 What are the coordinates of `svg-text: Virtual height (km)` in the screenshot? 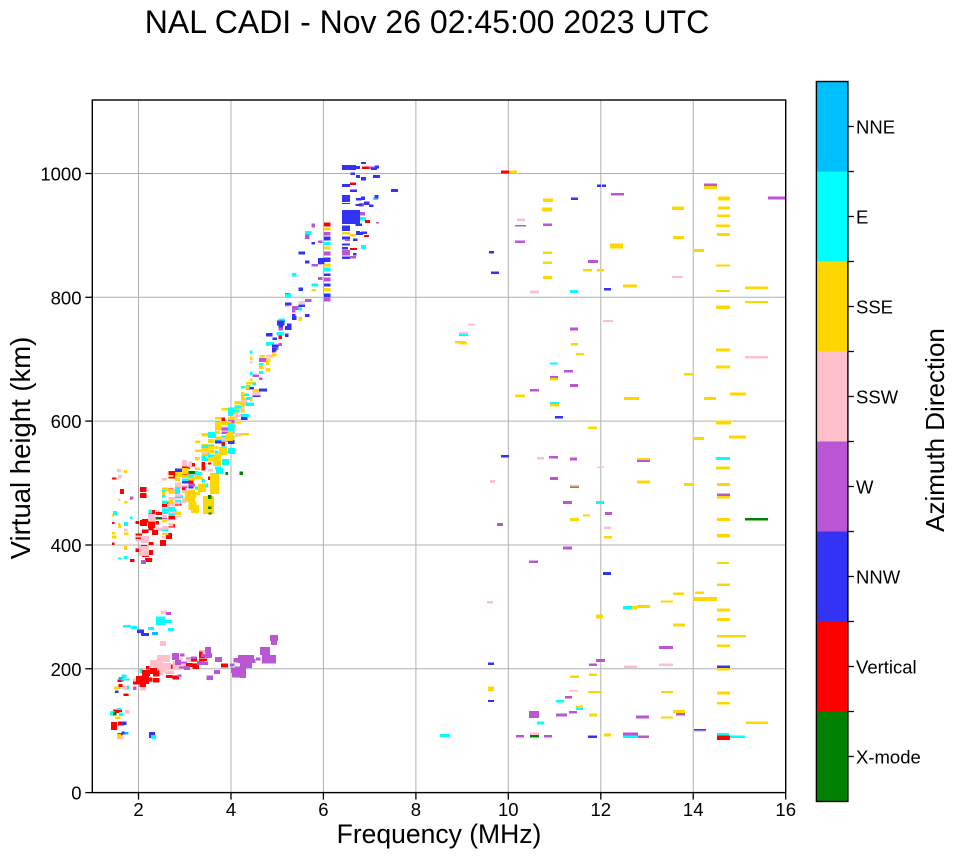 It's located at (20, 448).